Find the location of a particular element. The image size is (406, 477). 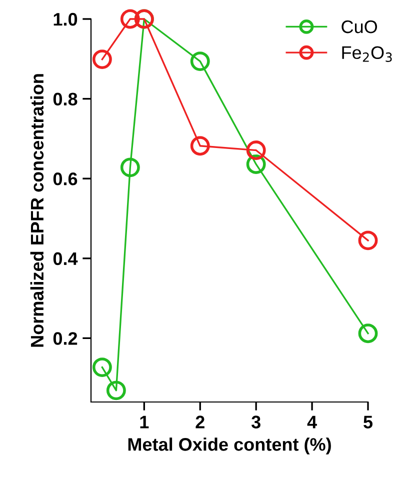

x-tick-label: 1 is located at coordinates (144, 422).